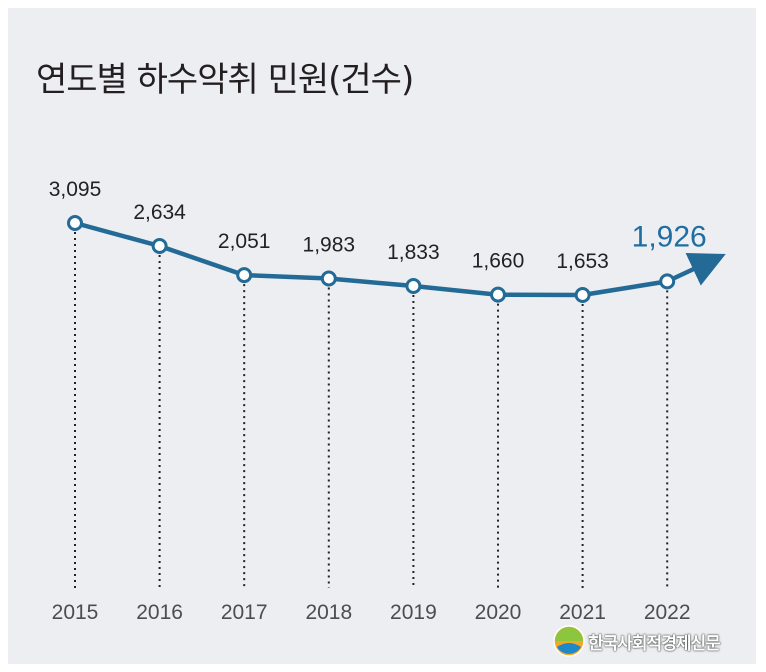  I want to click on data-point-2019, so click(413, 286).